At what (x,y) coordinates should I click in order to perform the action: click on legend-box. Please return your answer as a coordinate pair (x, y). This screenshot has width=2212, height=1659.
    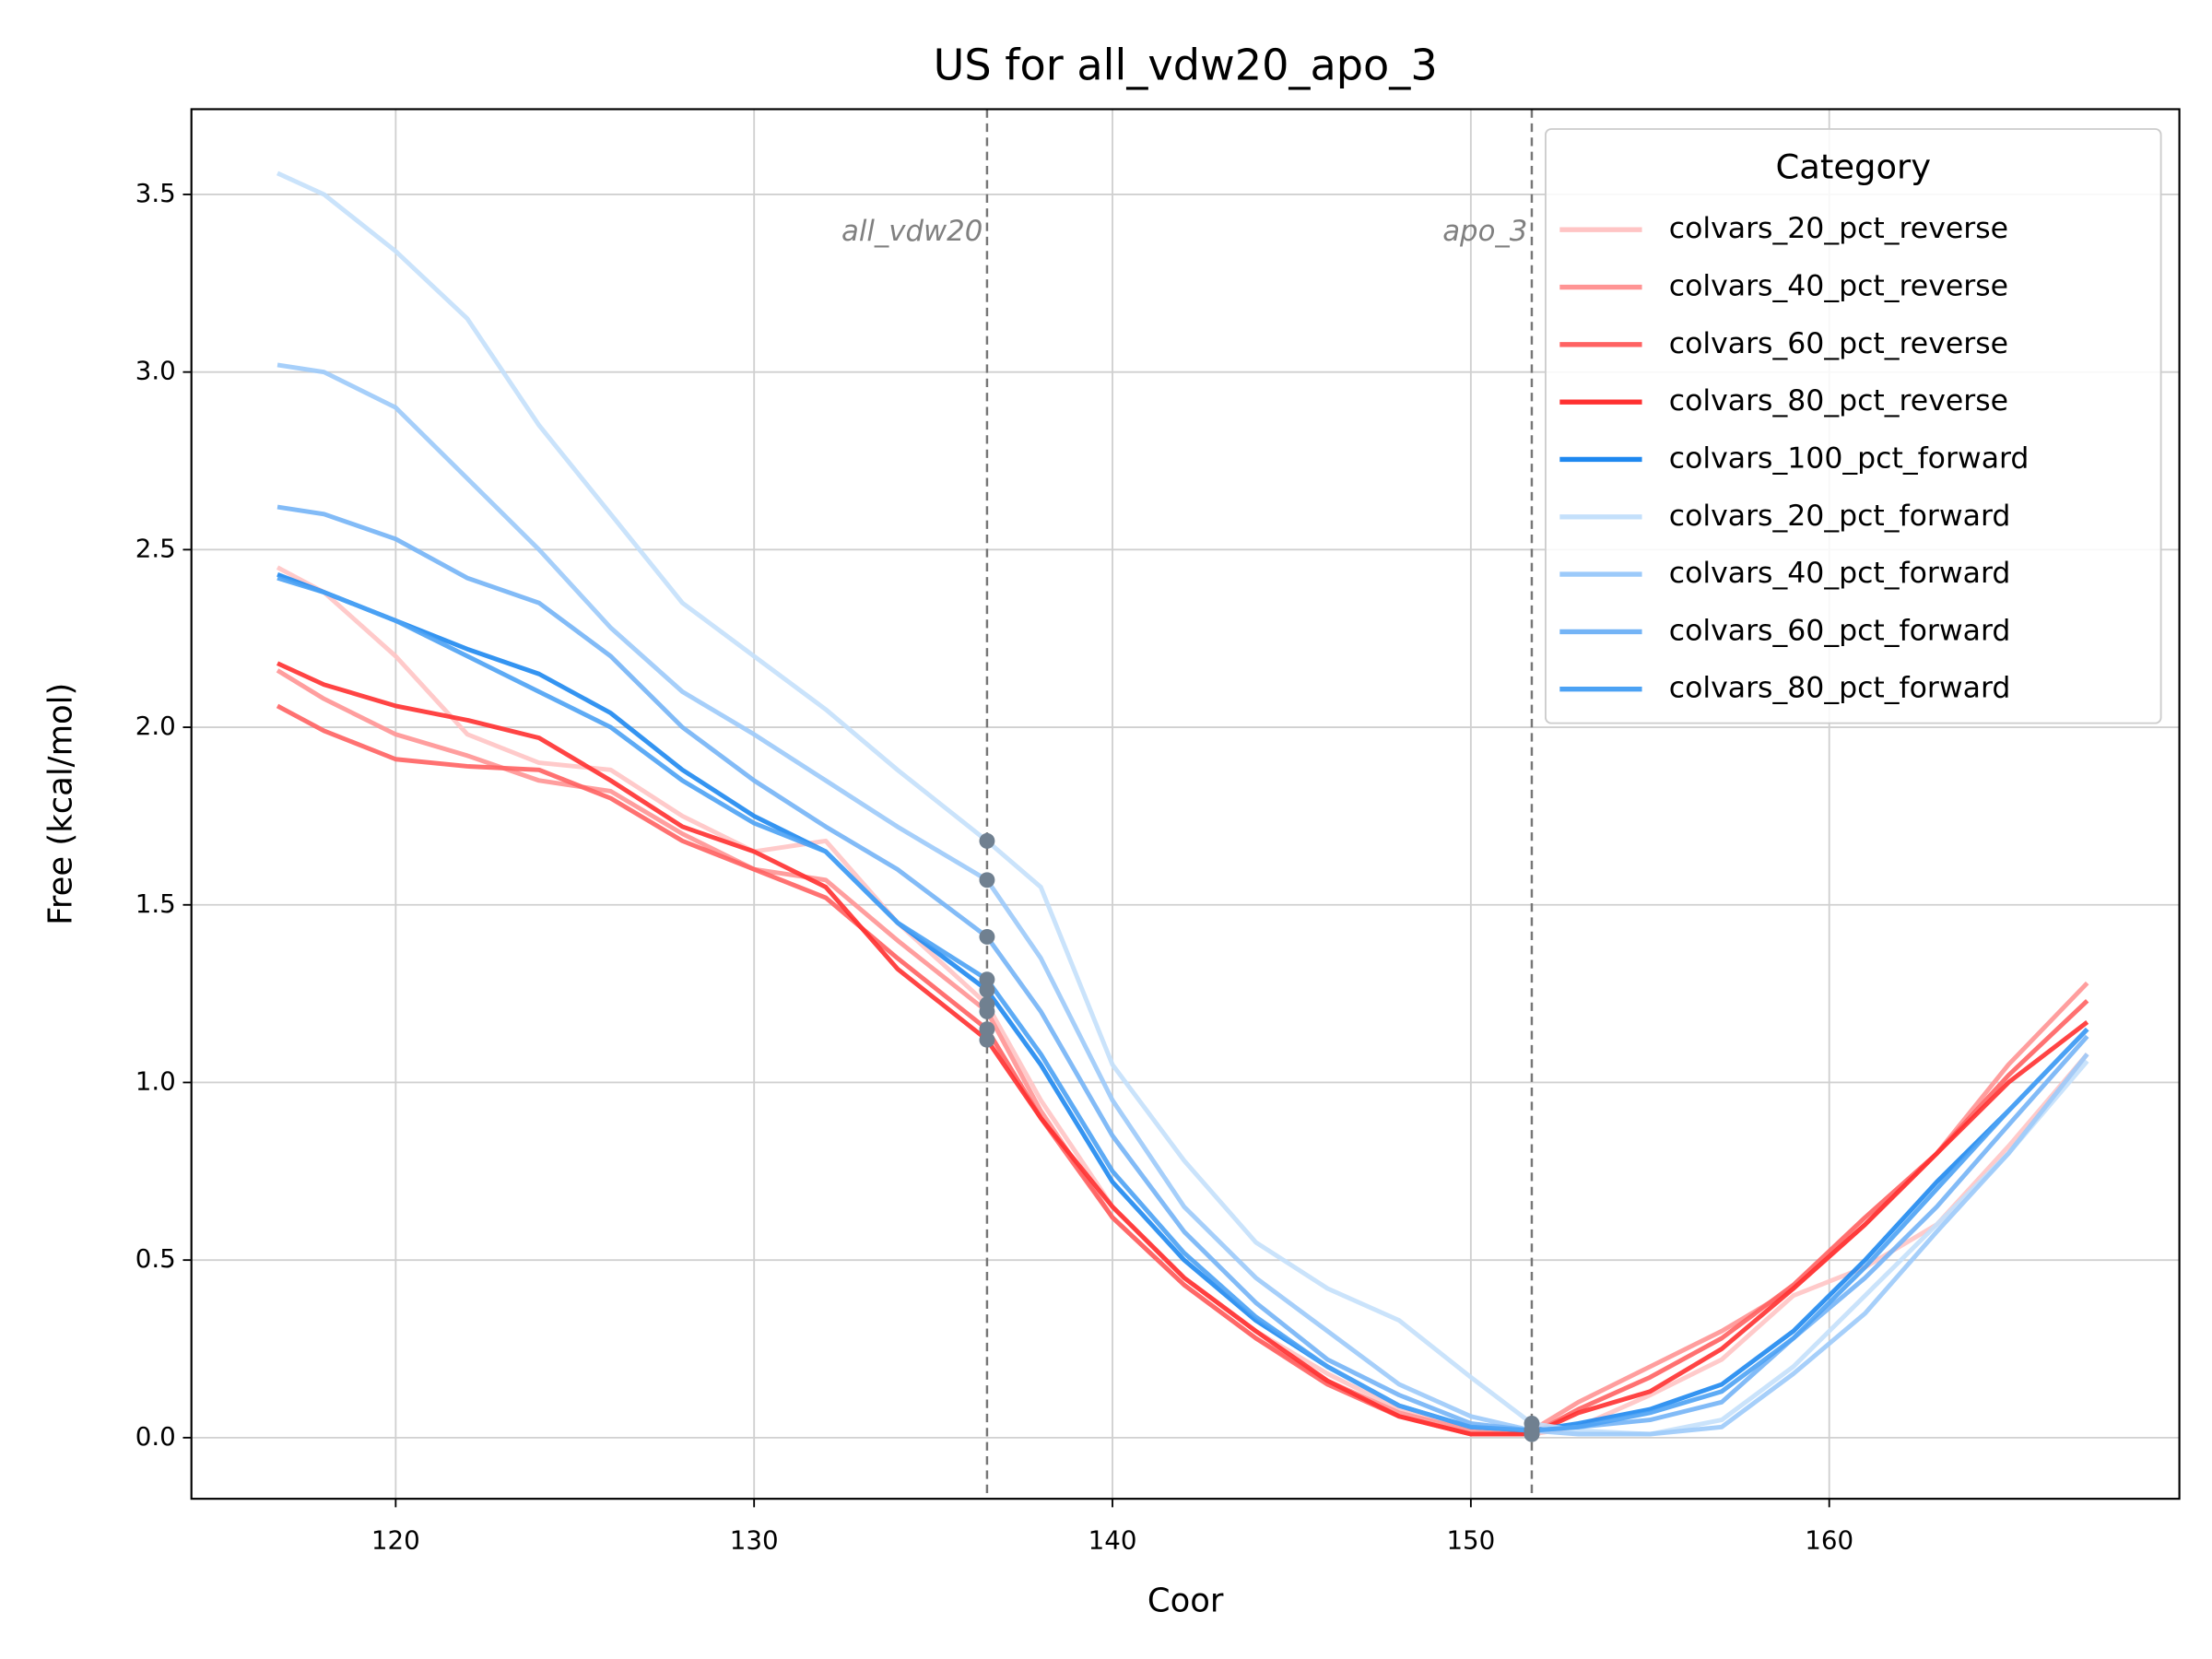
    Looking at the image, I should click on (1853, 426).